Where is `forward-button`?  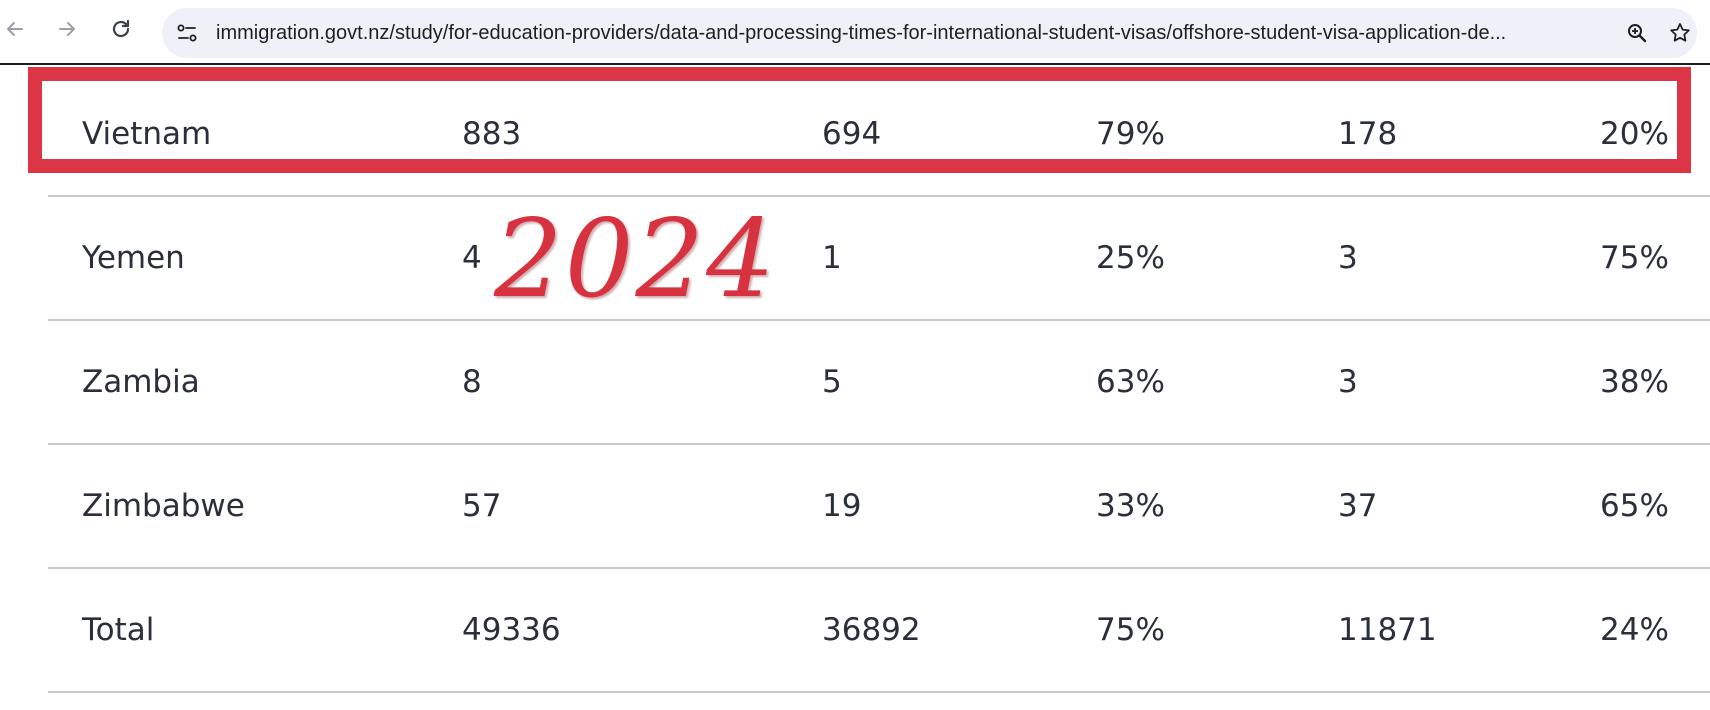 forward-button is located at coordinates (67, 29).